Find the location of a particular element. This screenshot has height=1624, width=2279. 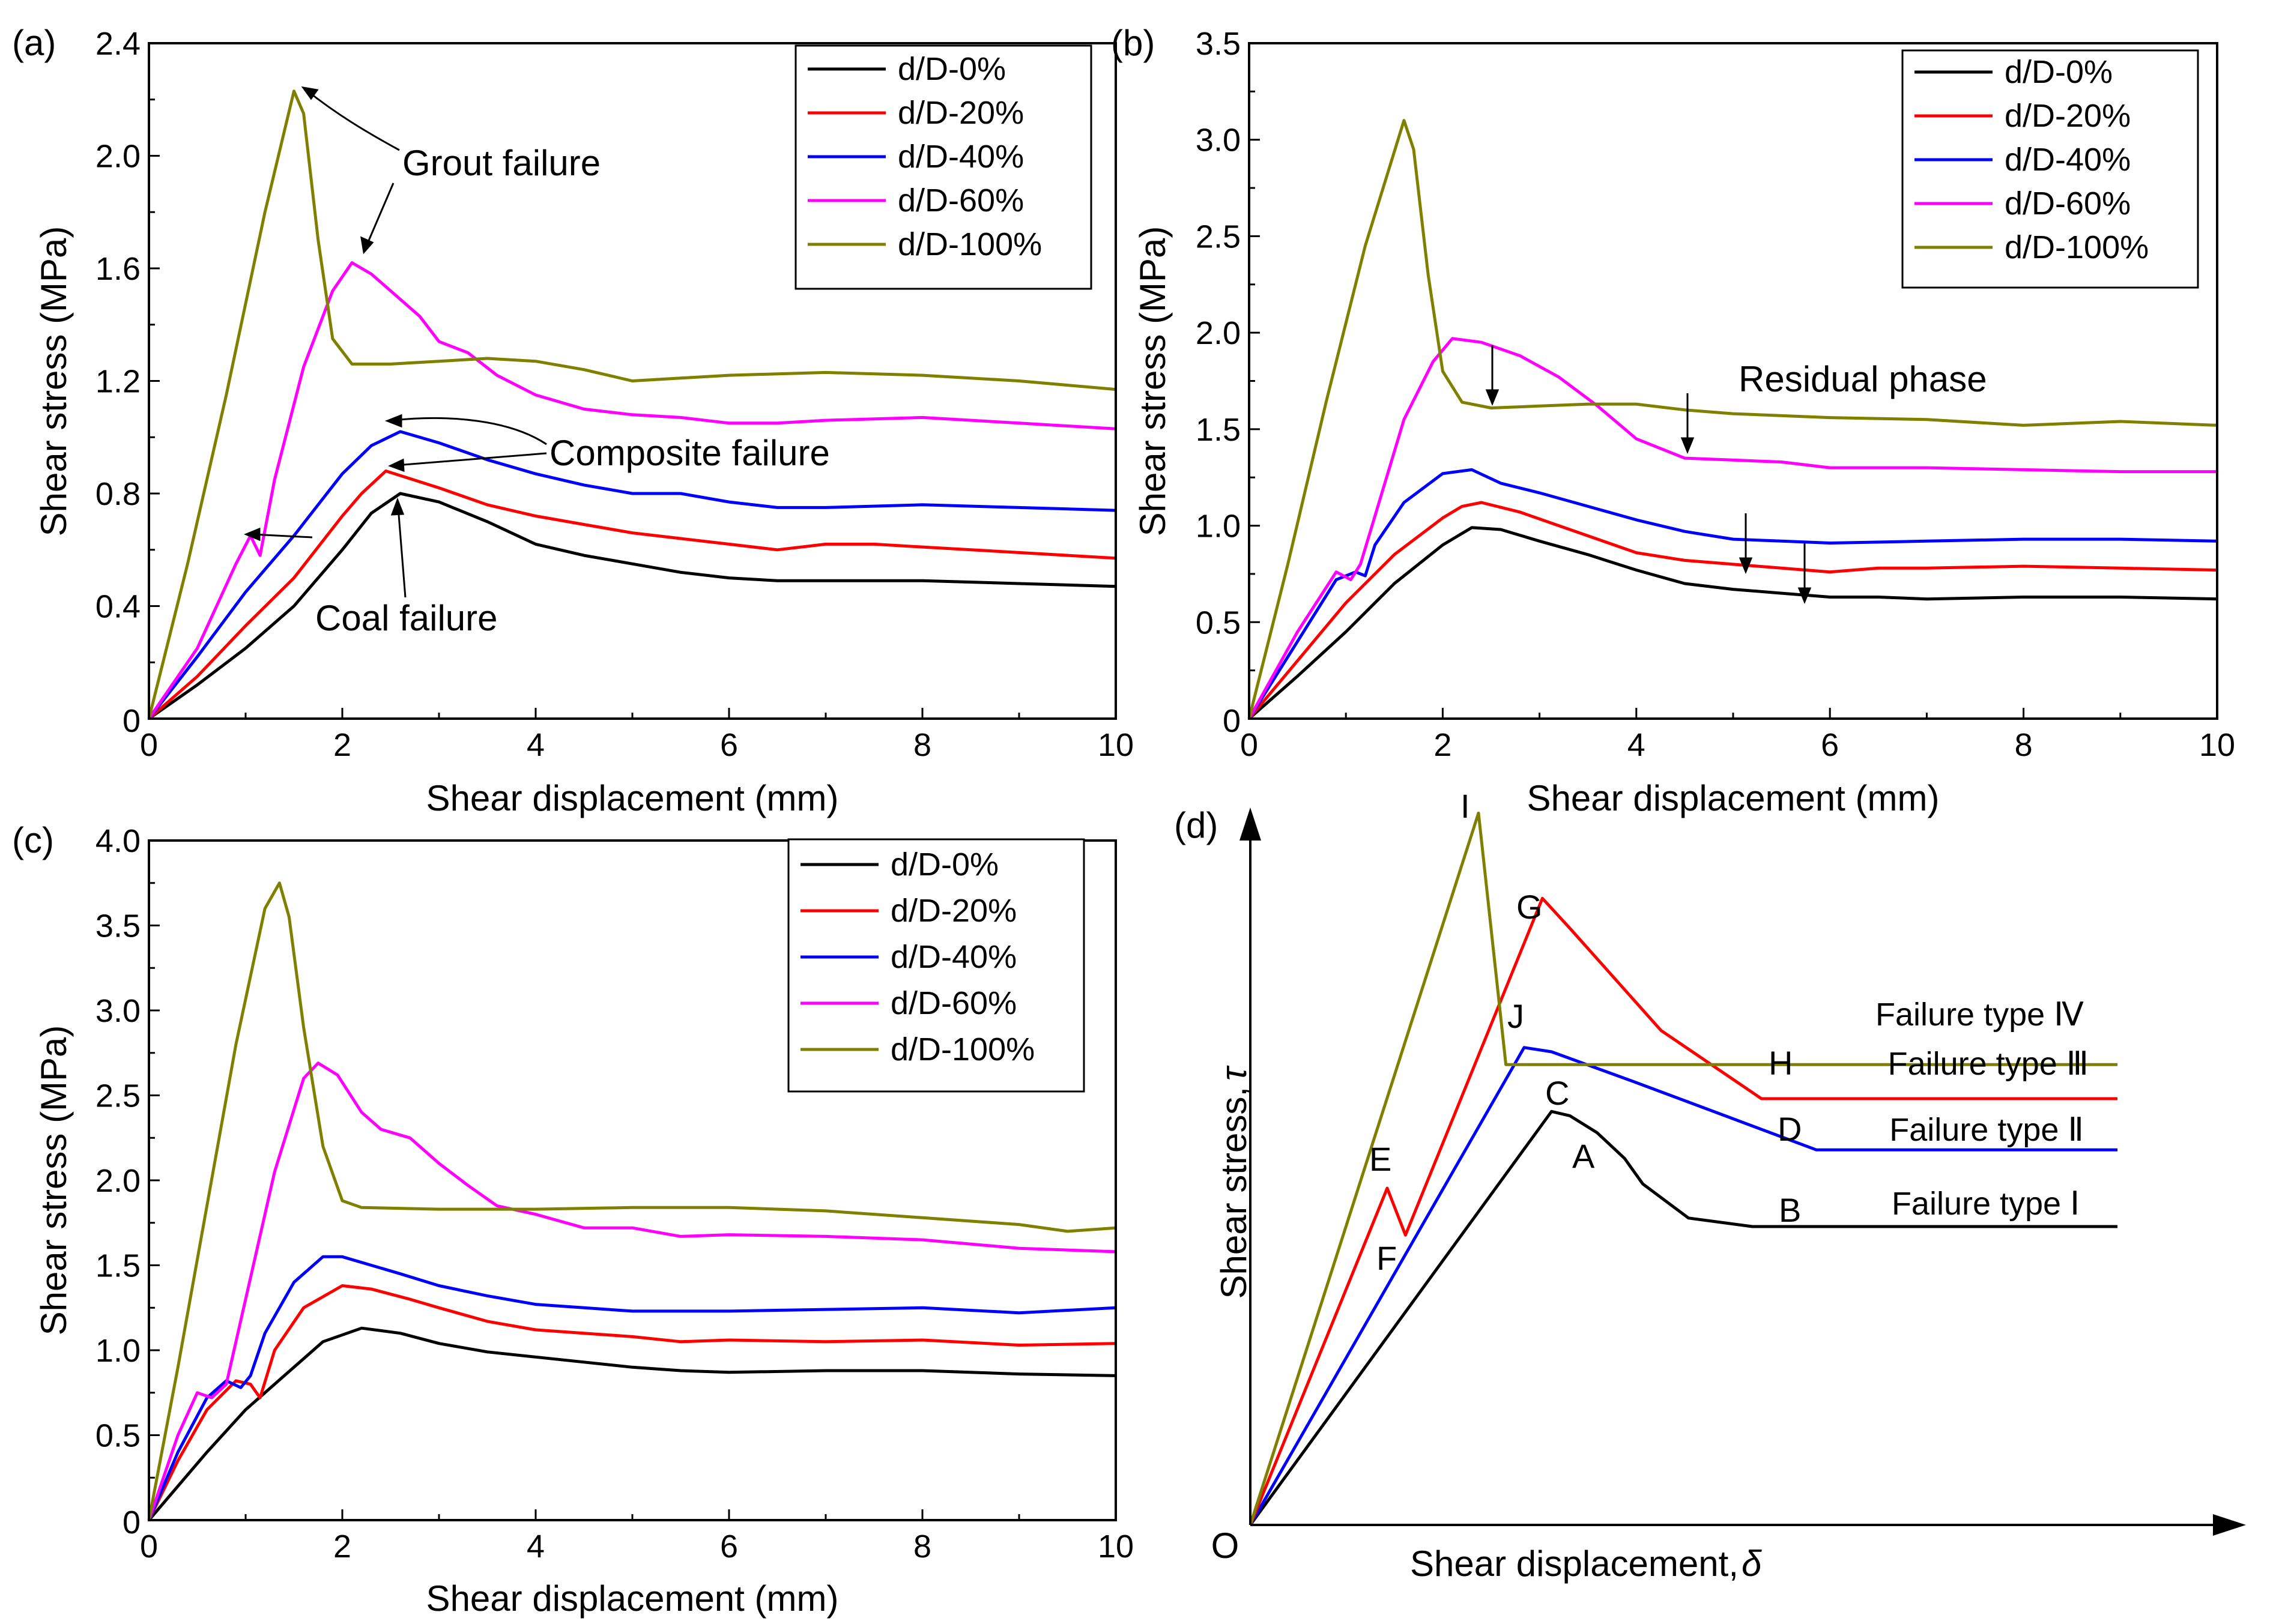

panel-c-xtick-label-5: 10 is located at coordinates (1116, 1547).